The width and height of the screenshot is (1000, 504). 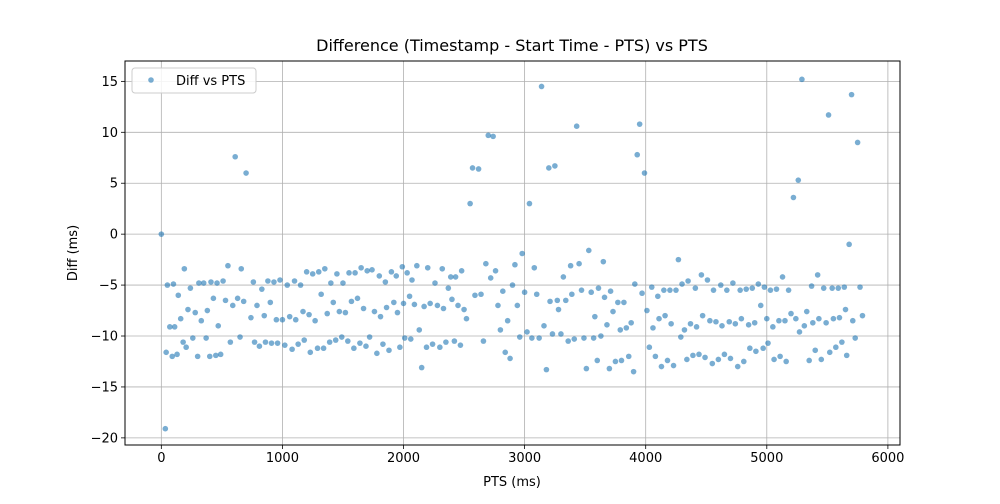 I want to click on legend: Diff vs PTS, so click(x=194, y=80).